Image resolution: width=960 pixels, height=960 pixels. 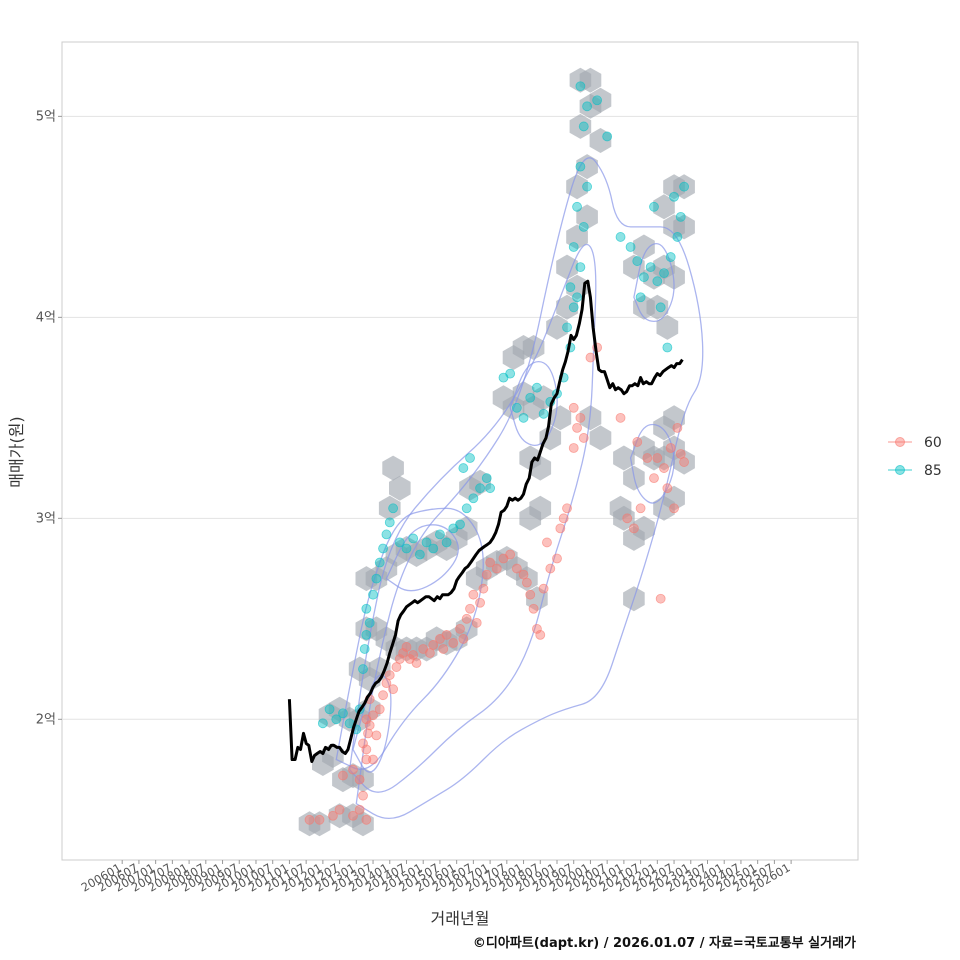 I want to click on legend-key-point, so click(x=900, y=470).